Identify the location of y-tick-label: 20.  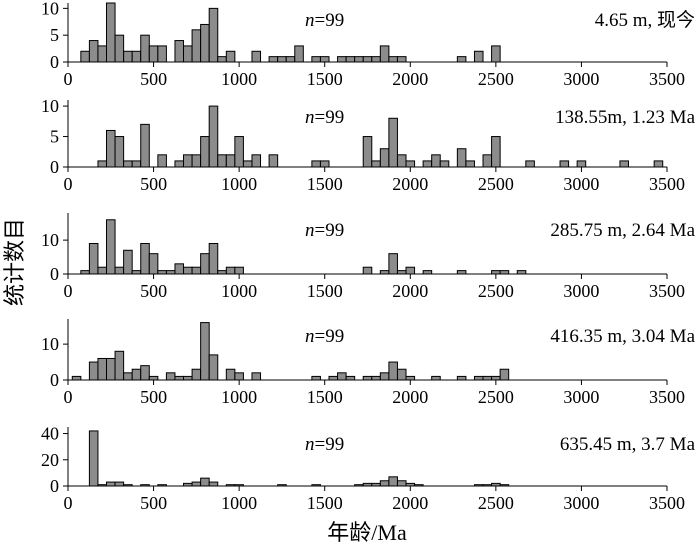
(50, 460).